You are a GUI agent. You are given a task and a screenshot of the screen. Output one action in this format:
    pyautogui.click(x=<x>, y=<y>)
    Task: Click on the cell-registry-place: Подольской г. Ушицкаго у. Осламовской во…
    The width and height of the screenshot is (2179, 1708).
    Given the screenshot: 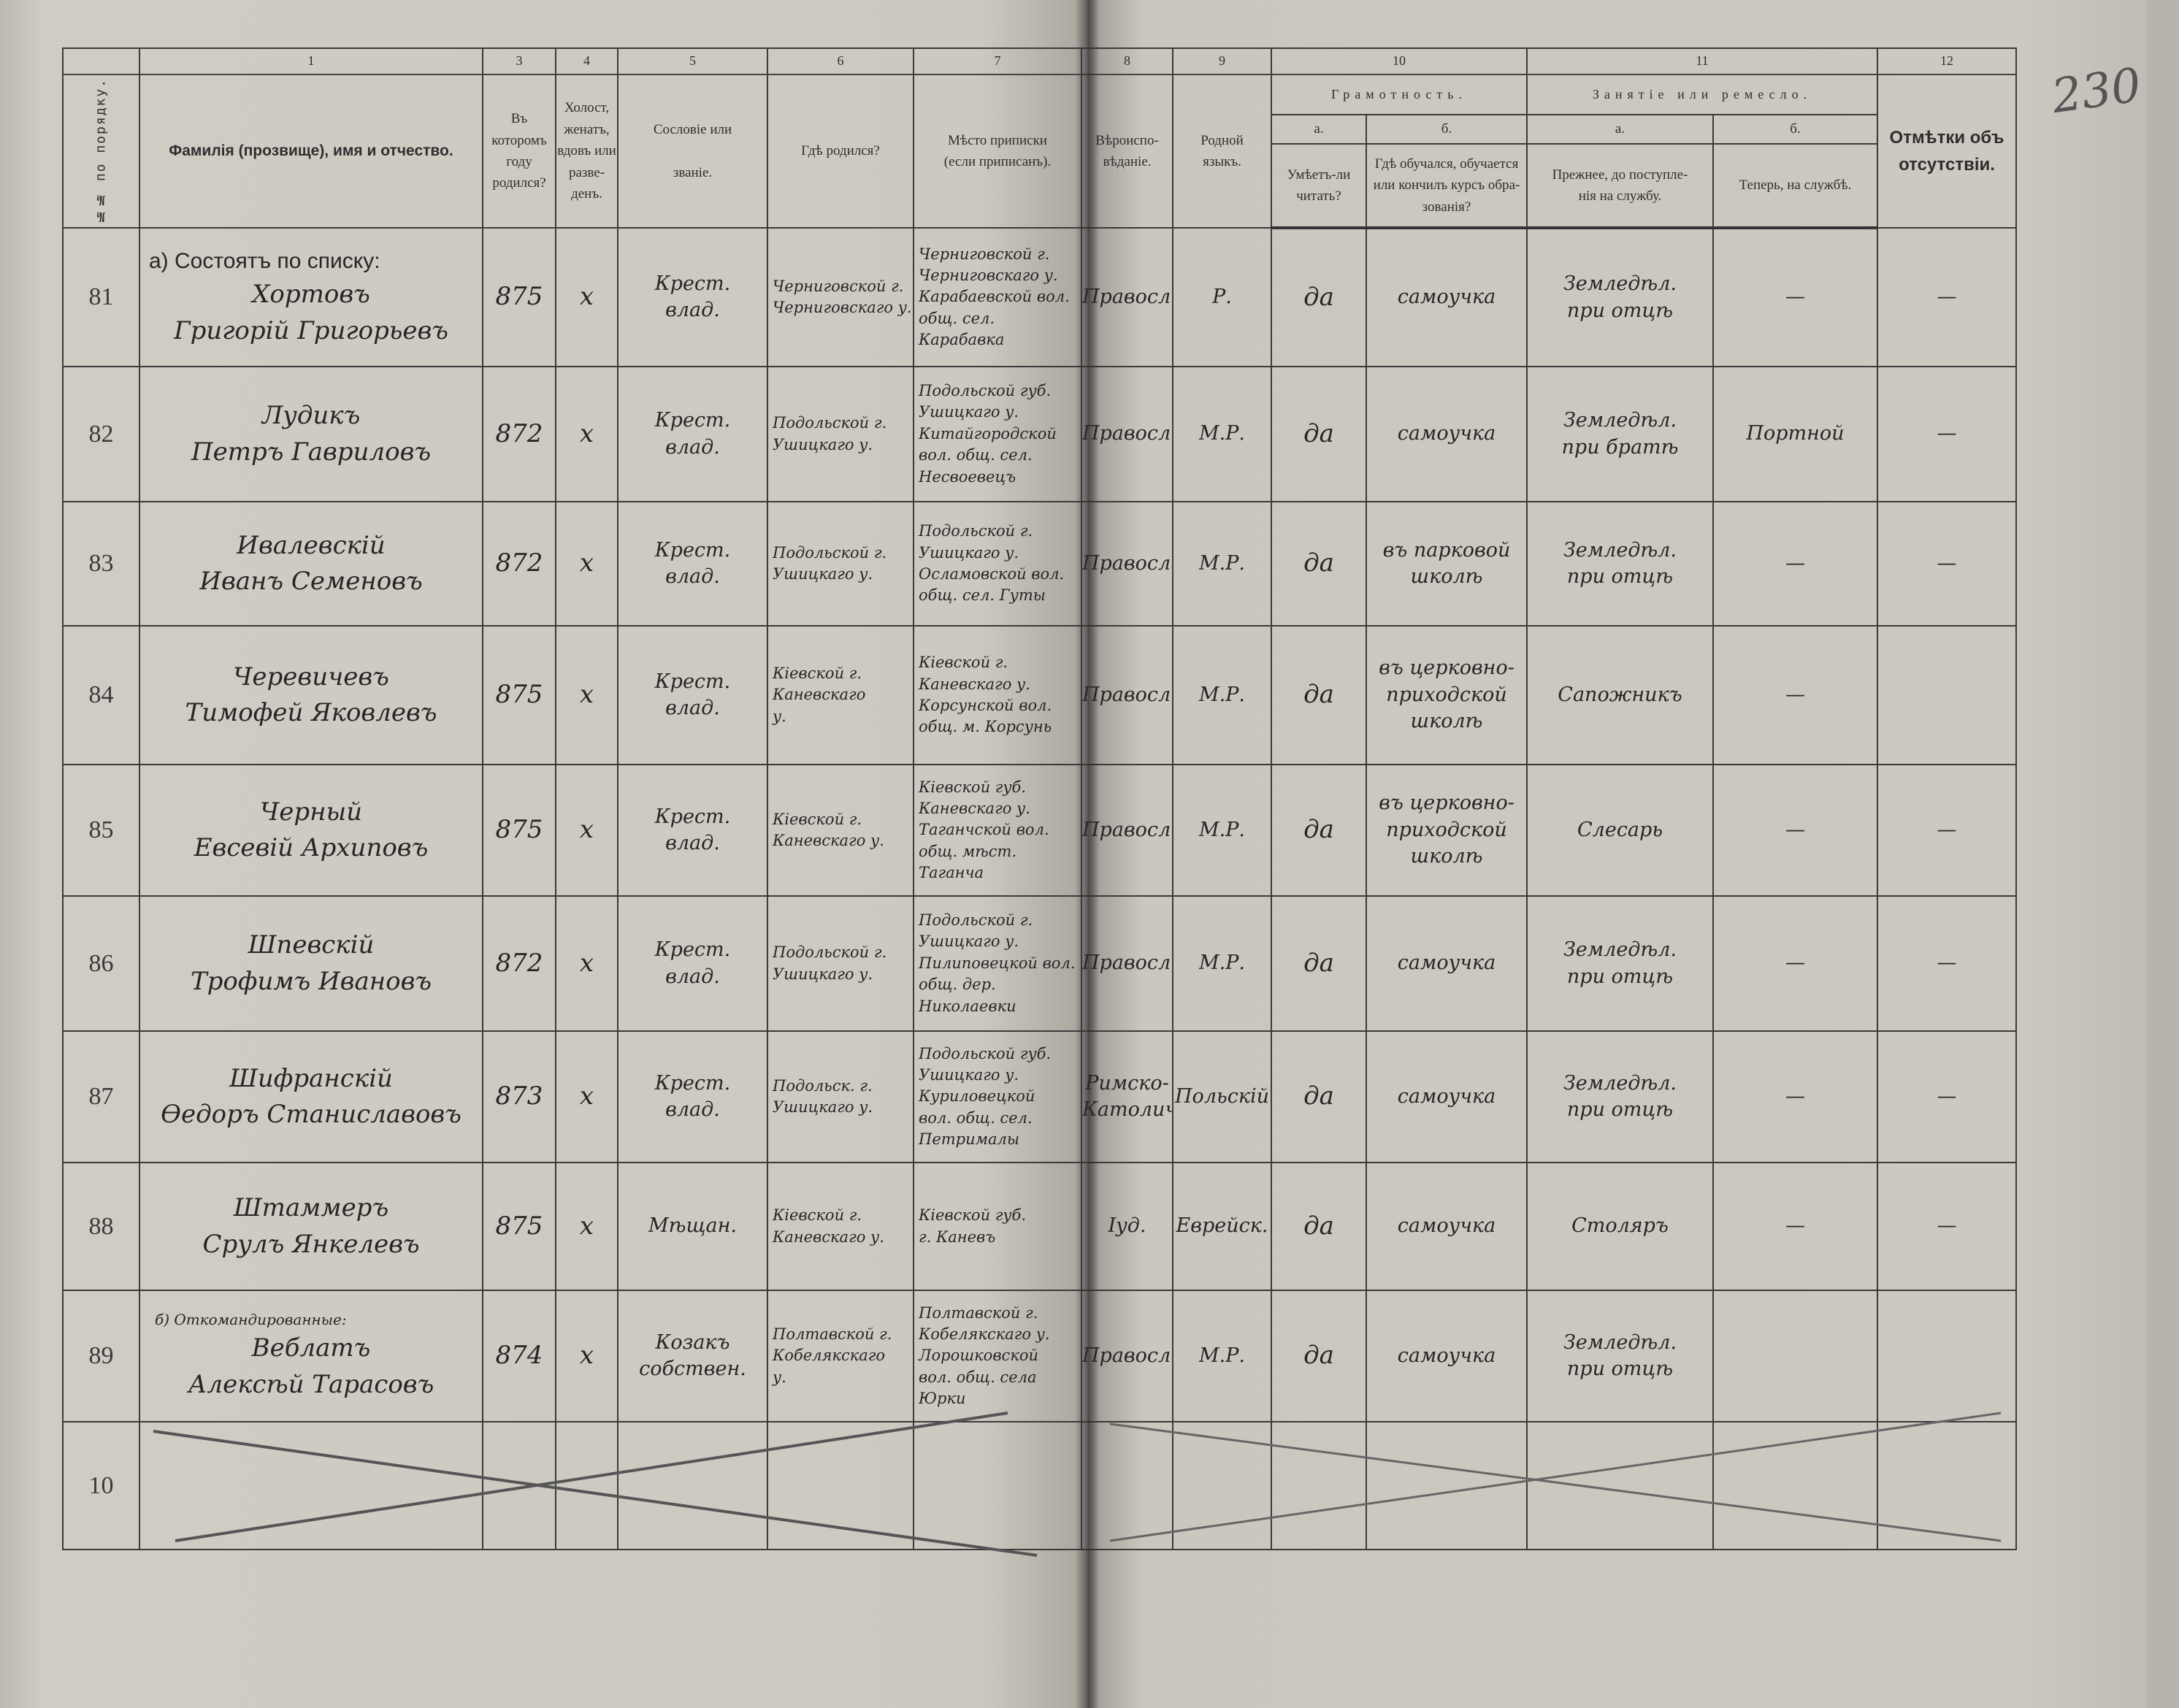 What is the action you would take?
    pyautogui.click(x=998, y=564)
    